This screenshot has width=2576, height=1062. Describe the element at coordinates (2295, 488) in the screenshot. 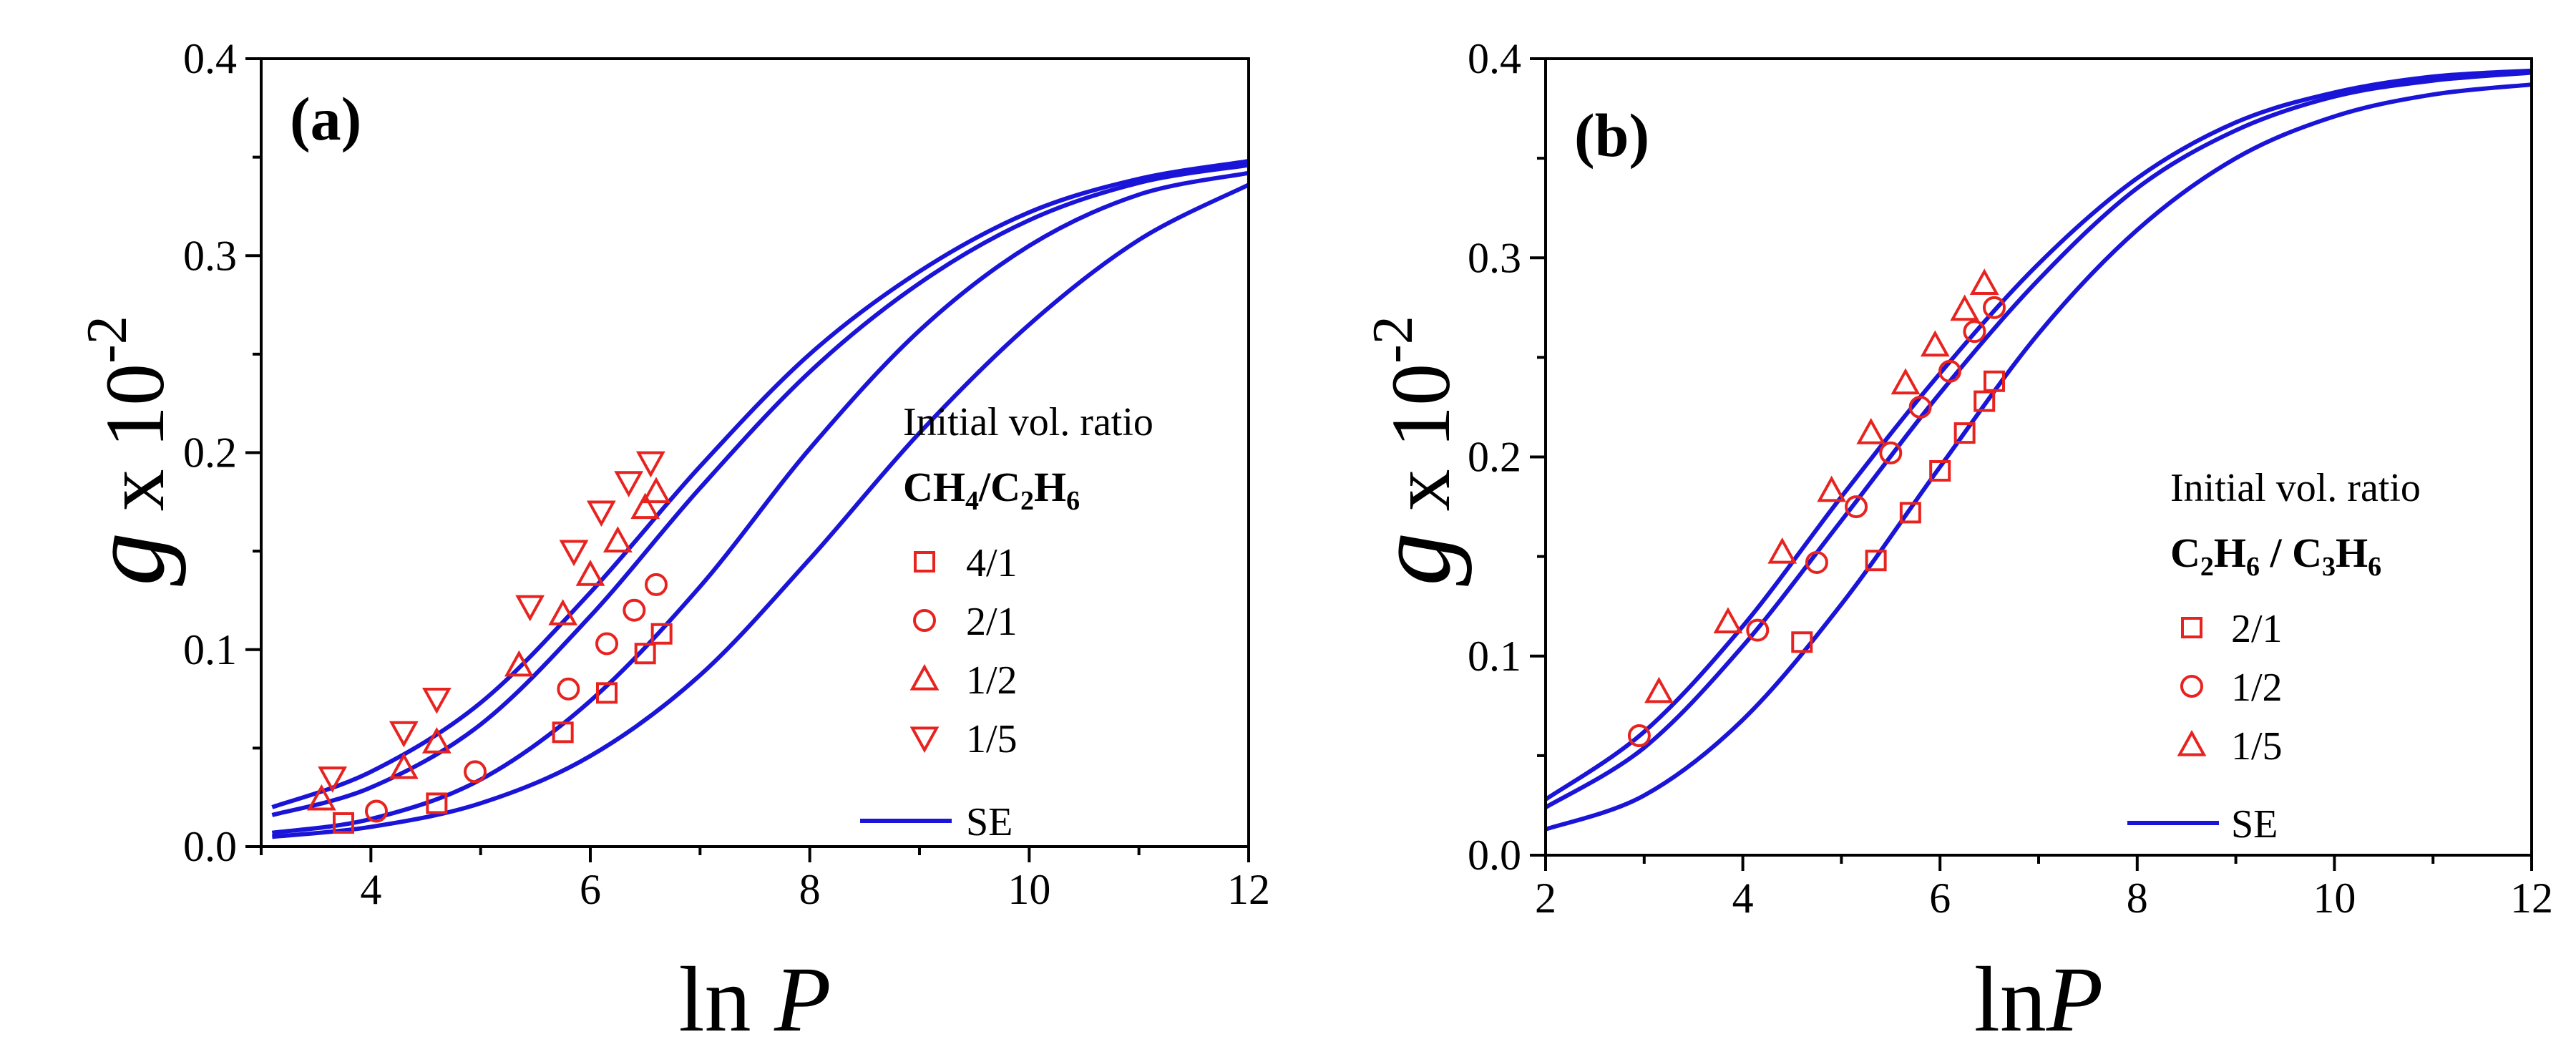

I see `panel-b-legend-title: Initial vol. ratio` at that location.